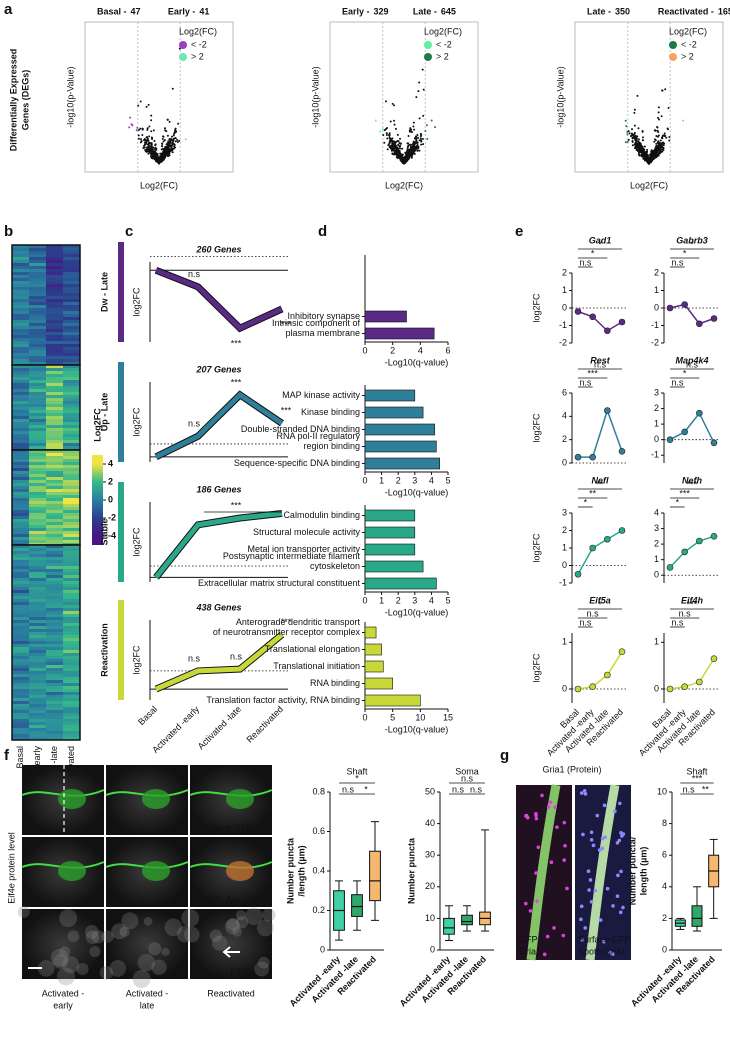 This screenshot has height=1050, width=730. I want to click on image-label: GFP, so click(528, 939).